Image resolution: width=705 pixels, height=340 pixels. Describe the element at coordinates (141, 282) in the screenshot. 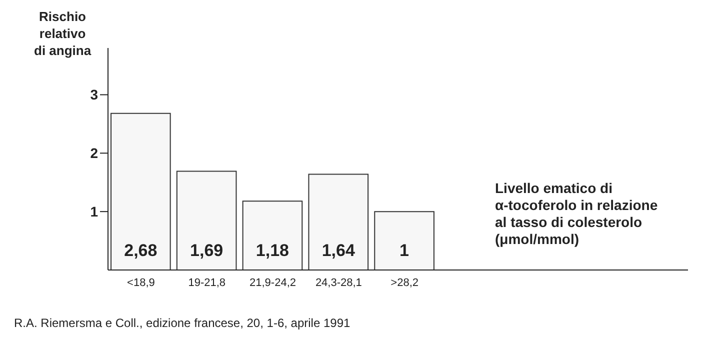

I see `x-tick-label: <18,9` at that location.